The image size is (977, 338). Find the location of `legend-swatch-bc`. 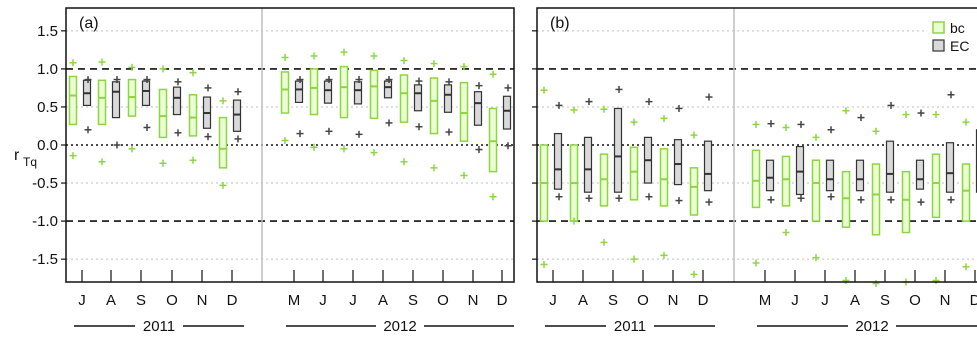

legend-swatch-bc is located at coordinates (938, 27).